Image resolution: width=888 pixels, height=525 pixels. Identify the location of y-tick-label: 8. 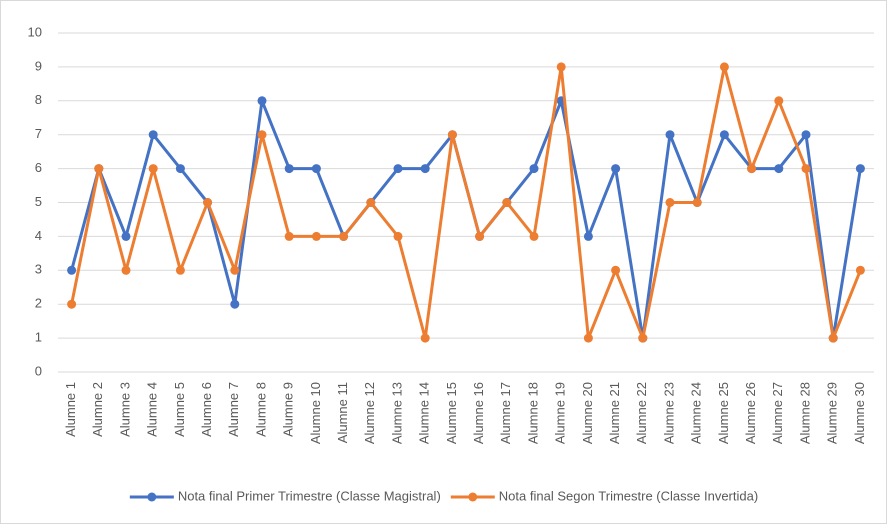
(38, 99).